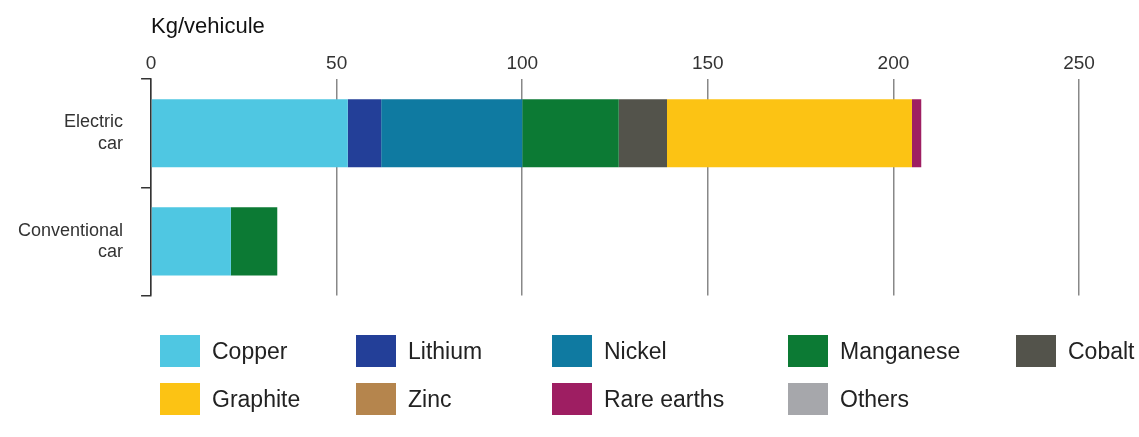 This screenshot has width=1139, height=437. What do you see at coordinates (94, 132) in the screenshot?
I see `y-tick-label: Electric car` at bounding box center [94, 132].